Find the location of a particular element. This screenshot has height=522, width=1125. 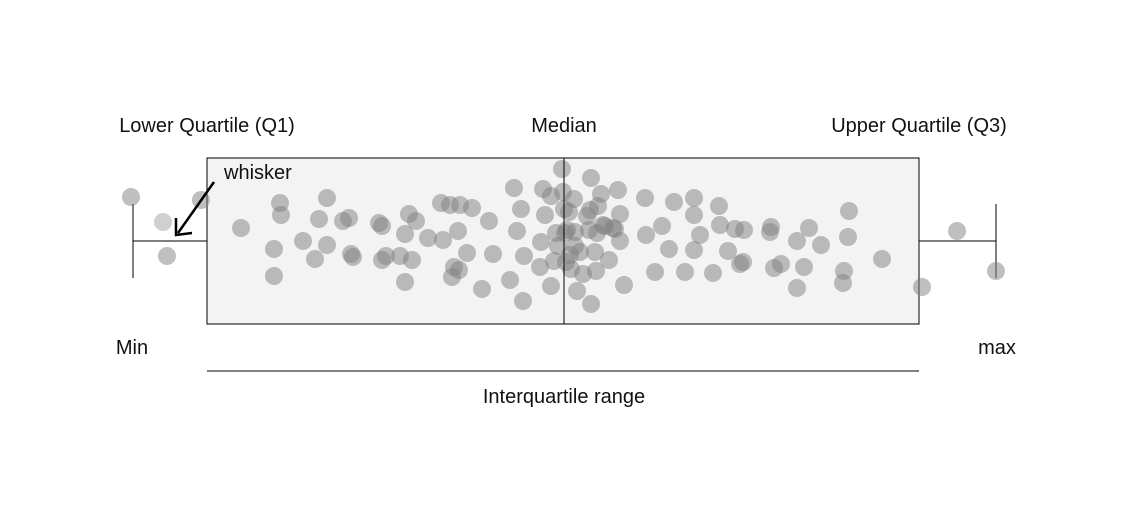

min-label: Min is located at coordinates (132, 348).